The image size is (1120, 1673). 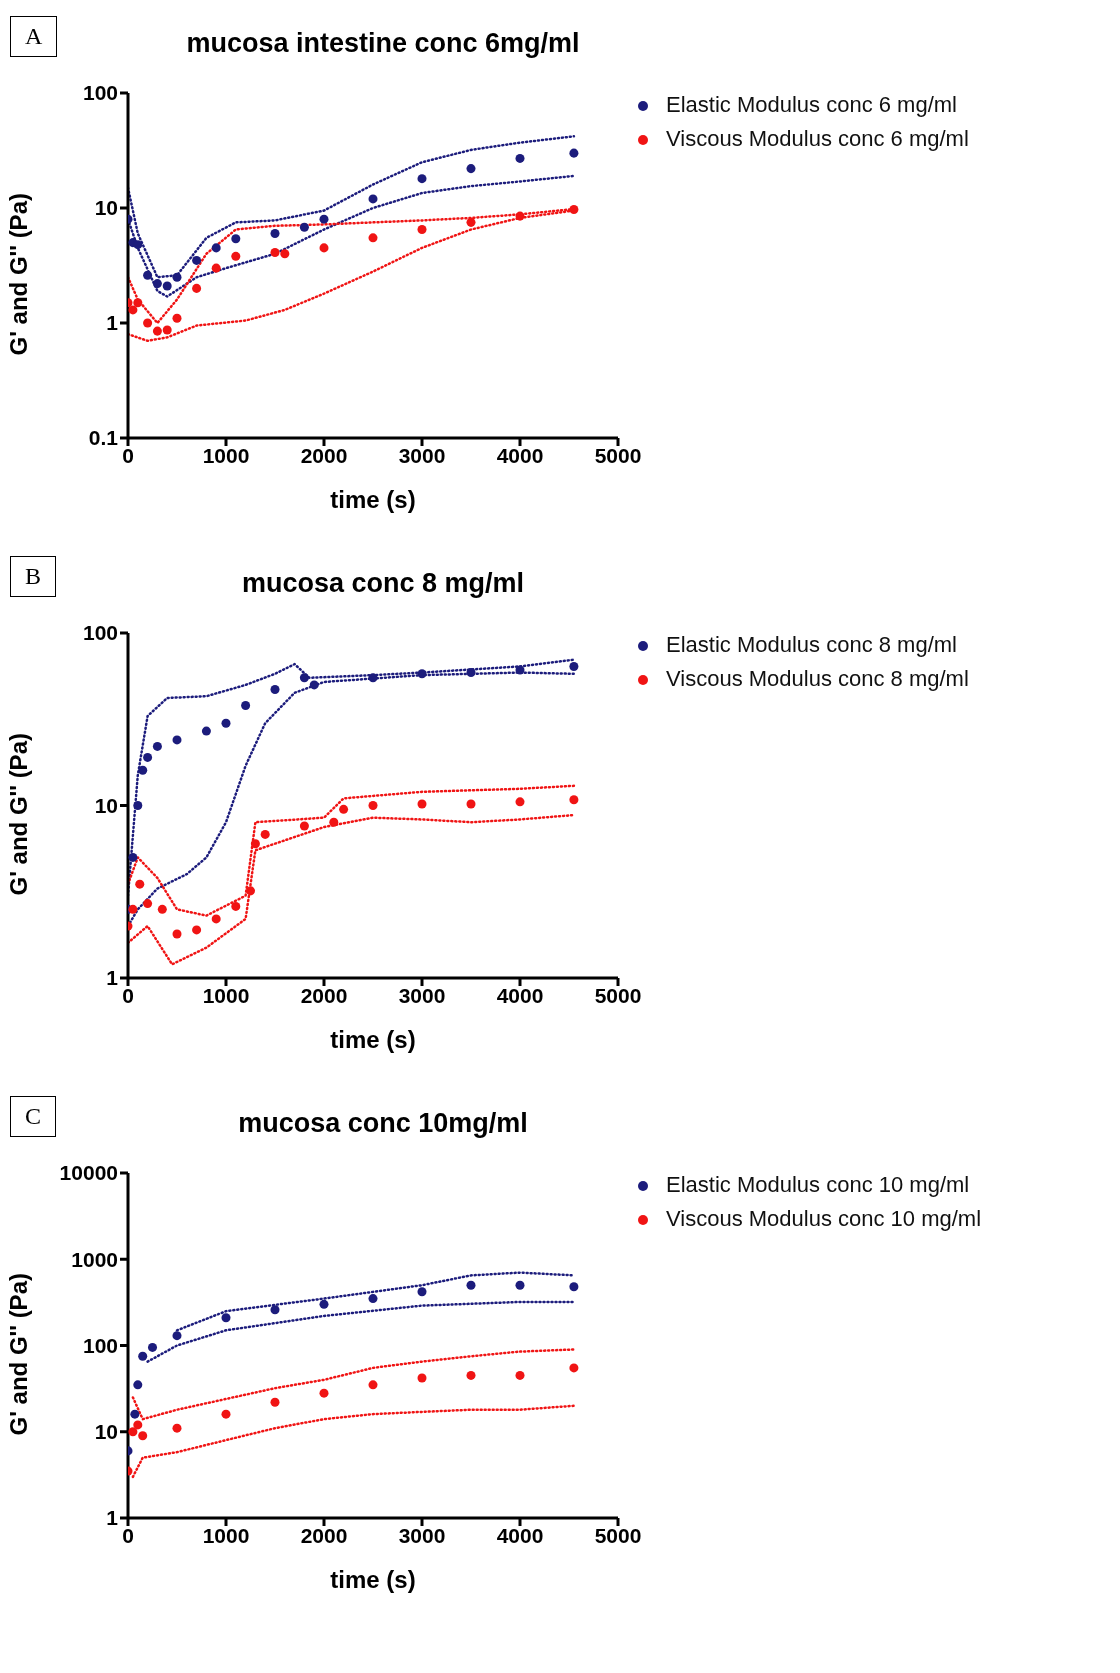 I want to click on legend-label: Elastic Modulus conc 6 mg/ml, so click(x=811, y=104).